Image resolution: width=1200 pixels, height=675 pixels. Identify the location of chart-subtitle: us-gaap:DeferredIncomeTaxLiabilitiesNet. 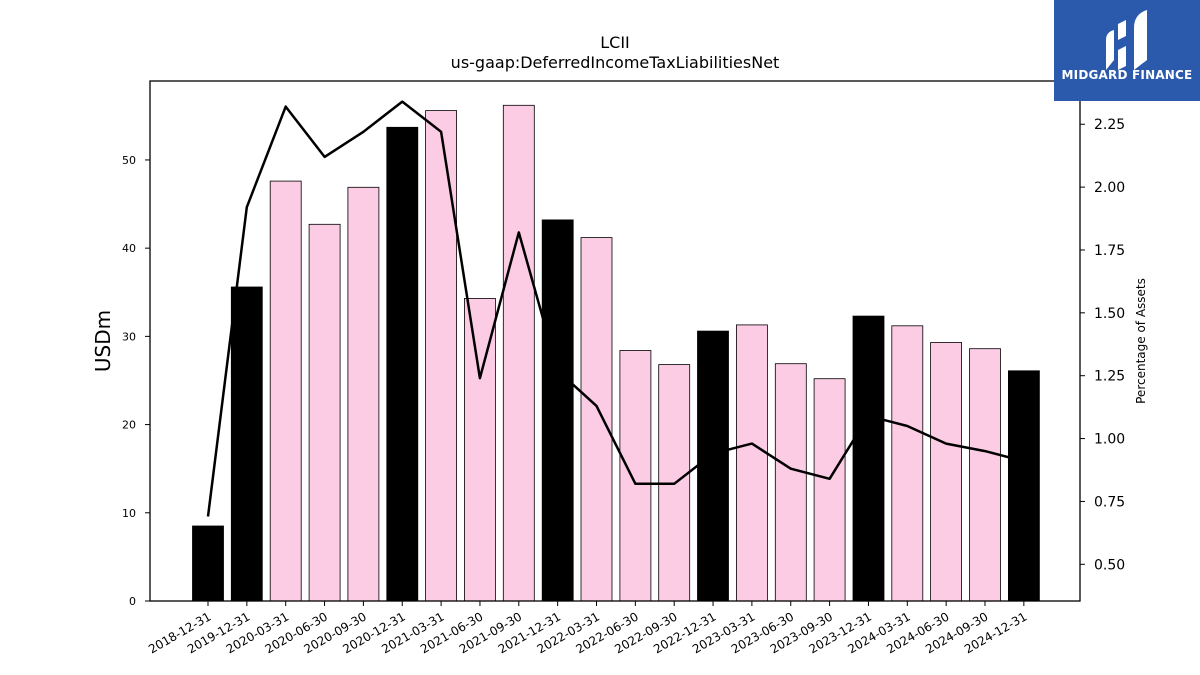
(615, 62).